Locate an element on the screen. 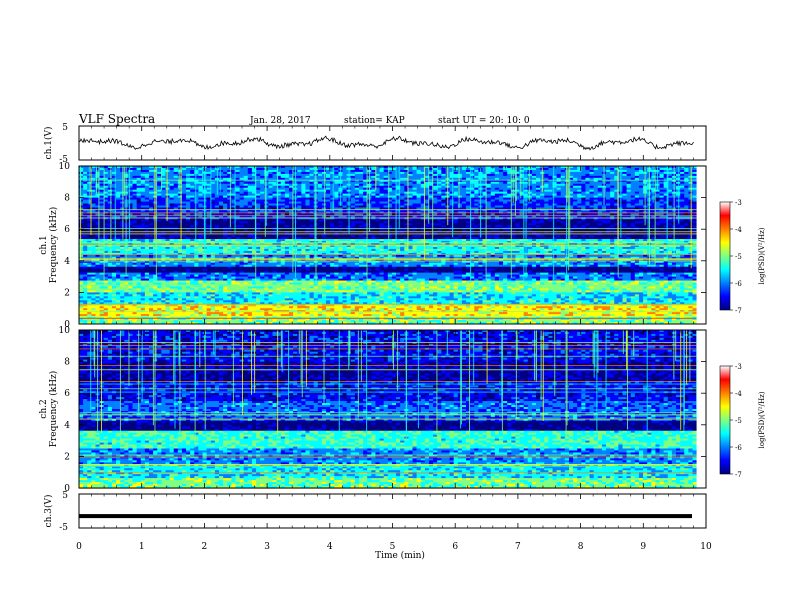  ch1-waveform-panel: 5 -5 ch.1(V) is located at coordinates (374, 144).